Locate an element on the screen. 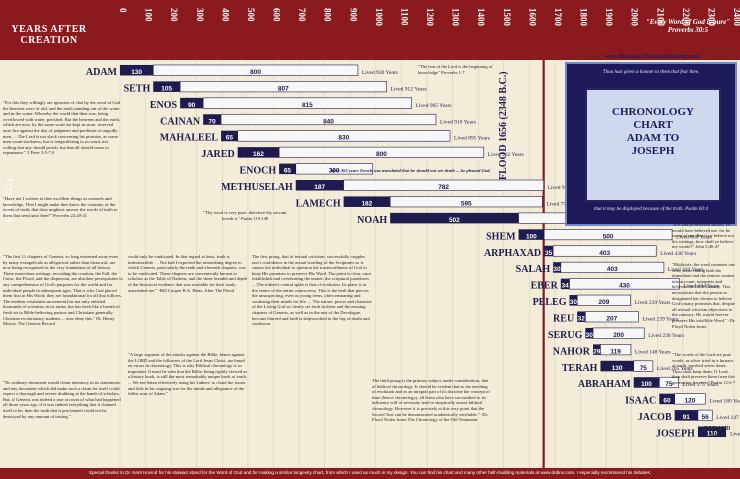 Image resolution: width=740 pixels, height=479 pixels. bar-value-rest-abraham: 75 is located at coordinates (669, 384).